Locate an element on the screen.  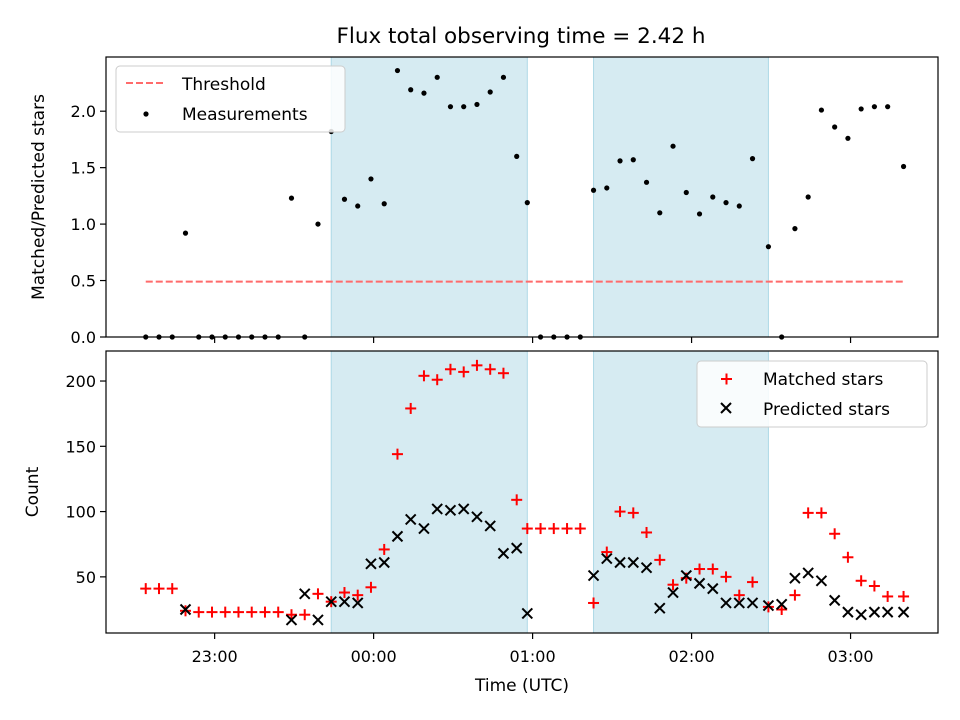
x-tick-label: 23:00 is located at coordinates (215, 656).